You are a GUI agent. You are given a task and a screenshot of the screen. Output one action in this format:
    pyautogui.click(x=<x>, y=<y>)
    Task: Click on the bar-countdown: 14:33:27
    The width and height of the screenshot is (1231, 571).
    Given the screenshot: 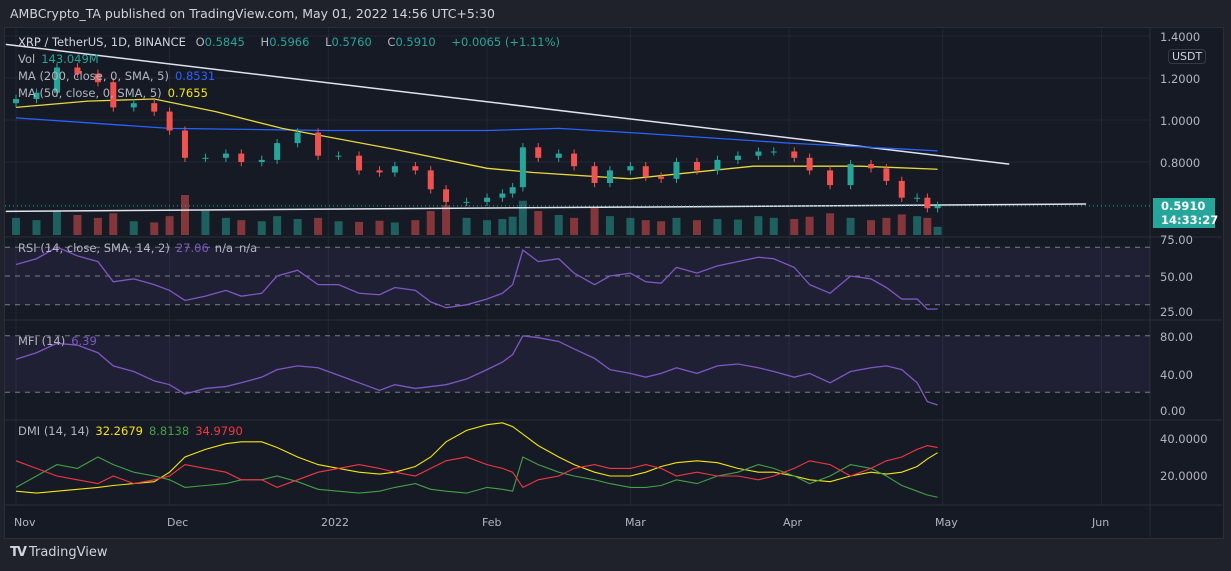 What is the action you would take?
    pyautogui.click(x=1190, y=220)
    